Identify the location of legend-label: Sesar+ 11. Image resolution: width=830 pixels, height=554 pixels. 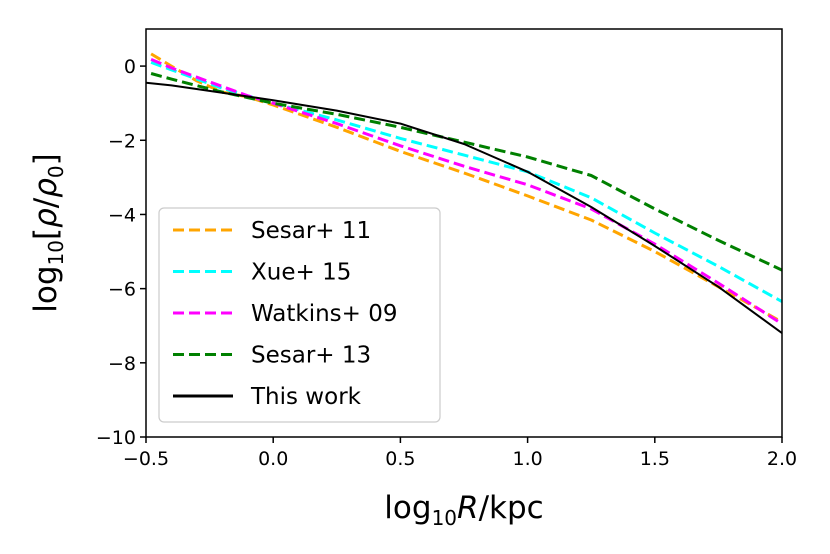
(311, 231).